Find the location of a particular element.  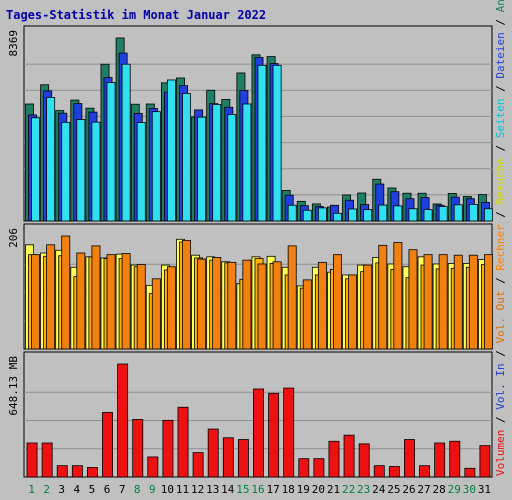

tick-label-day-13: 13 is located at coordinates (212, 489).